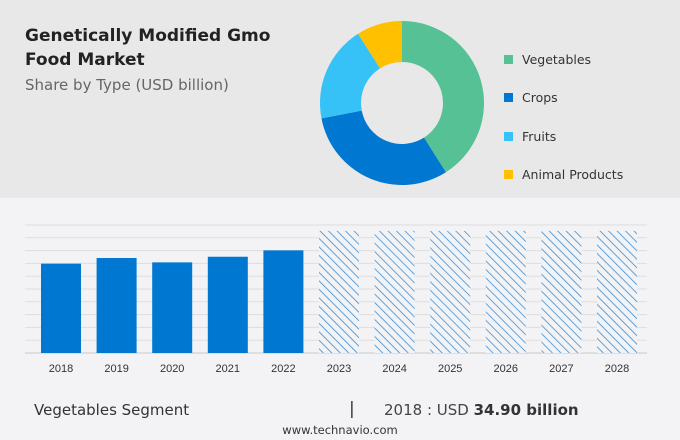 The image size is (680, 440). What do you see at coordinates (573, 175) in the screenshot?
I see `legend-label: Animal Products` at bounding box center [573, 175].